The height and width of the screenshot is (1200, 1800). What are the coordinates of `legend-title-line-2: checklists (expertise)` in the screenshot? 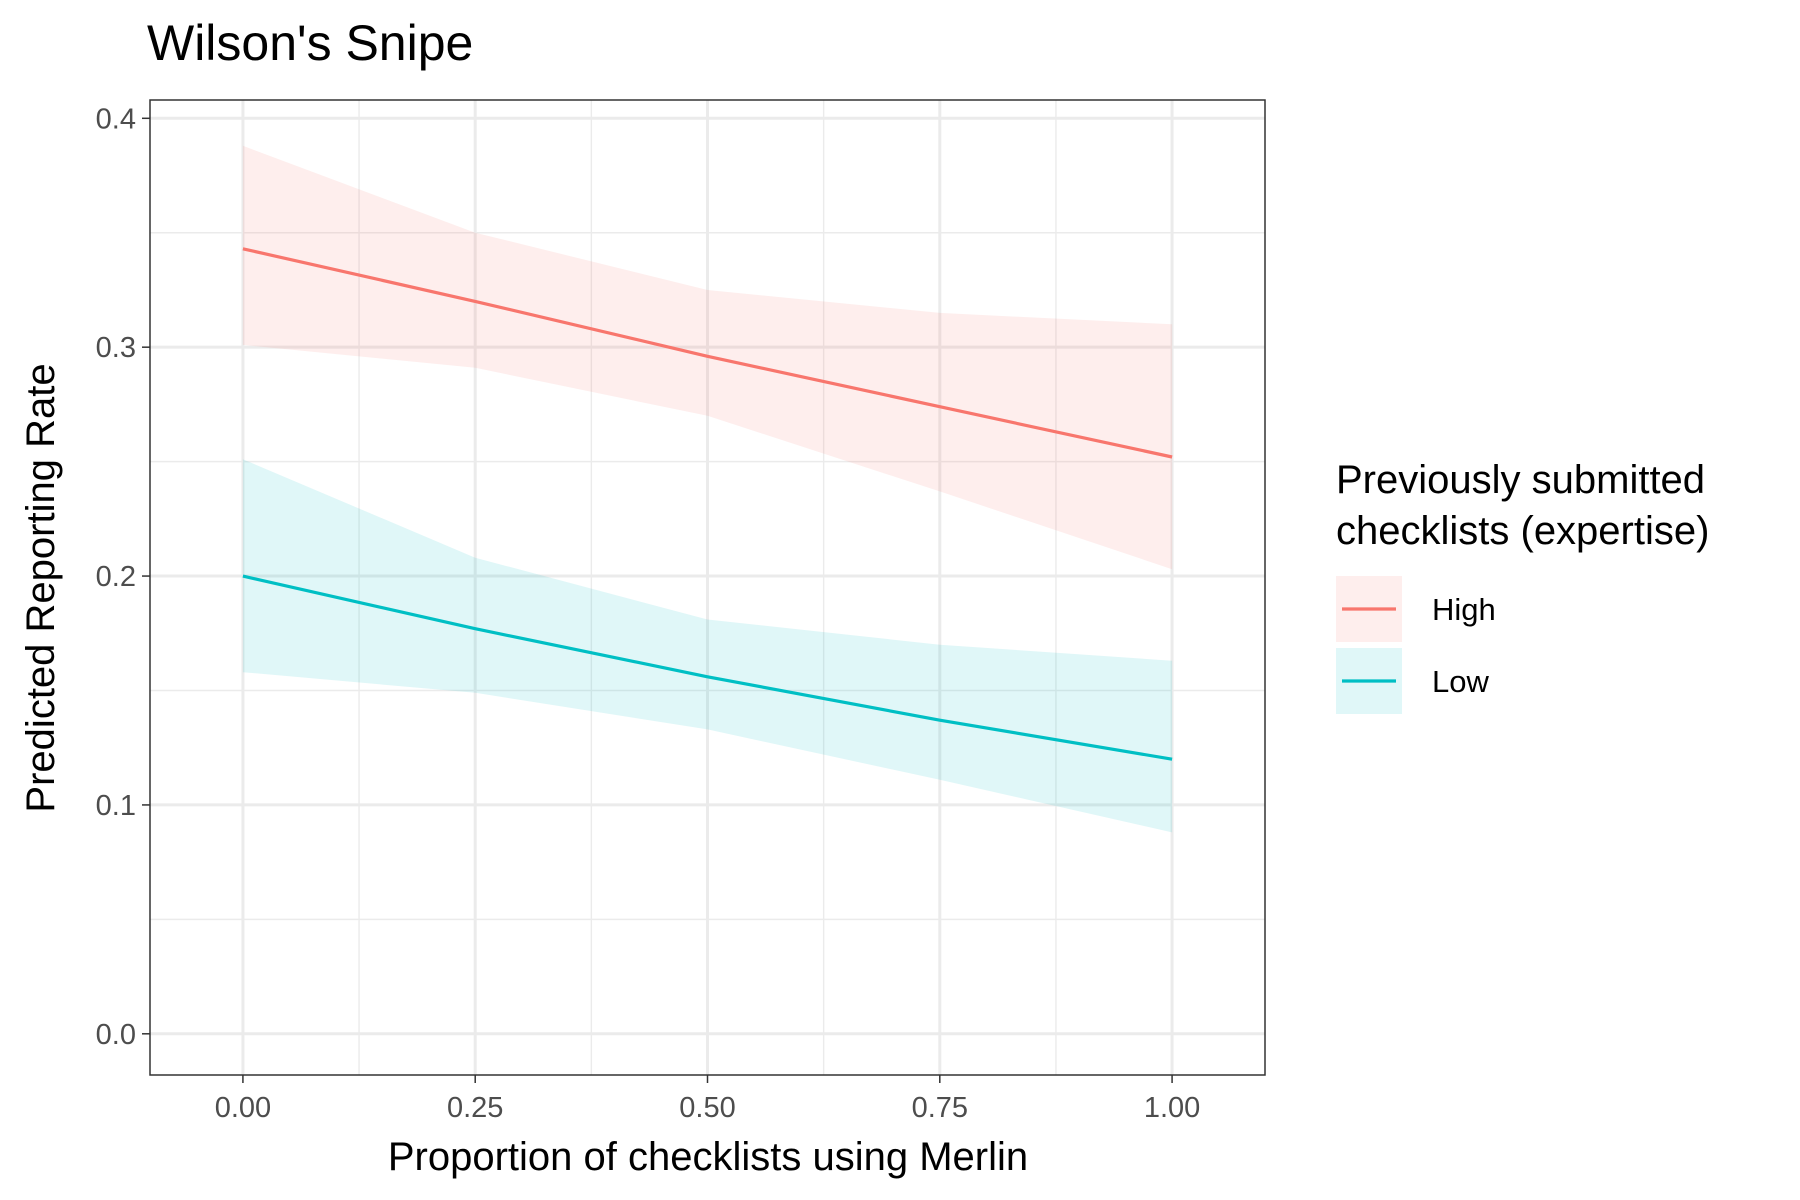 It's located at (1522, 531).